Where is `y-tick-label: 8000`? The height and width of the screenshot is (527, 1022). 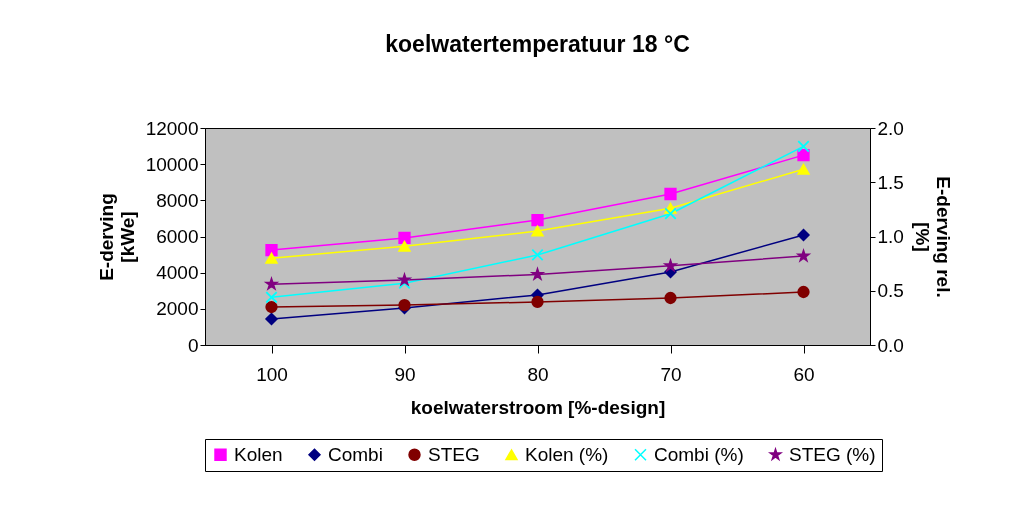 y-tick-label: 8000 is located at coordinates (177, 200).